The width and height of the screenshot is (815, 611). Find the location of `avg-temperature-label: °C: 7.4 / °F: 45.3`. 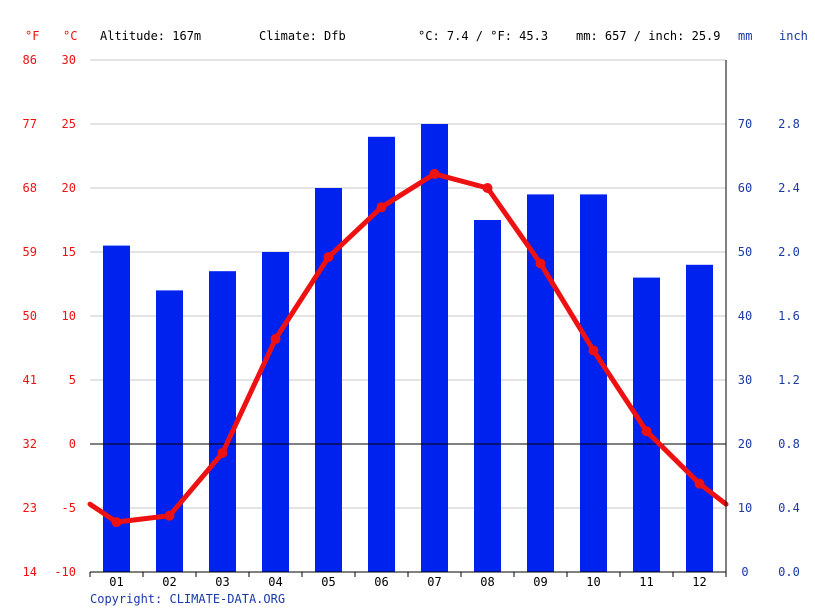

avg-temperature-label: °C: 7.4 / °F: 45.3 is located at coordinates (483, 36).